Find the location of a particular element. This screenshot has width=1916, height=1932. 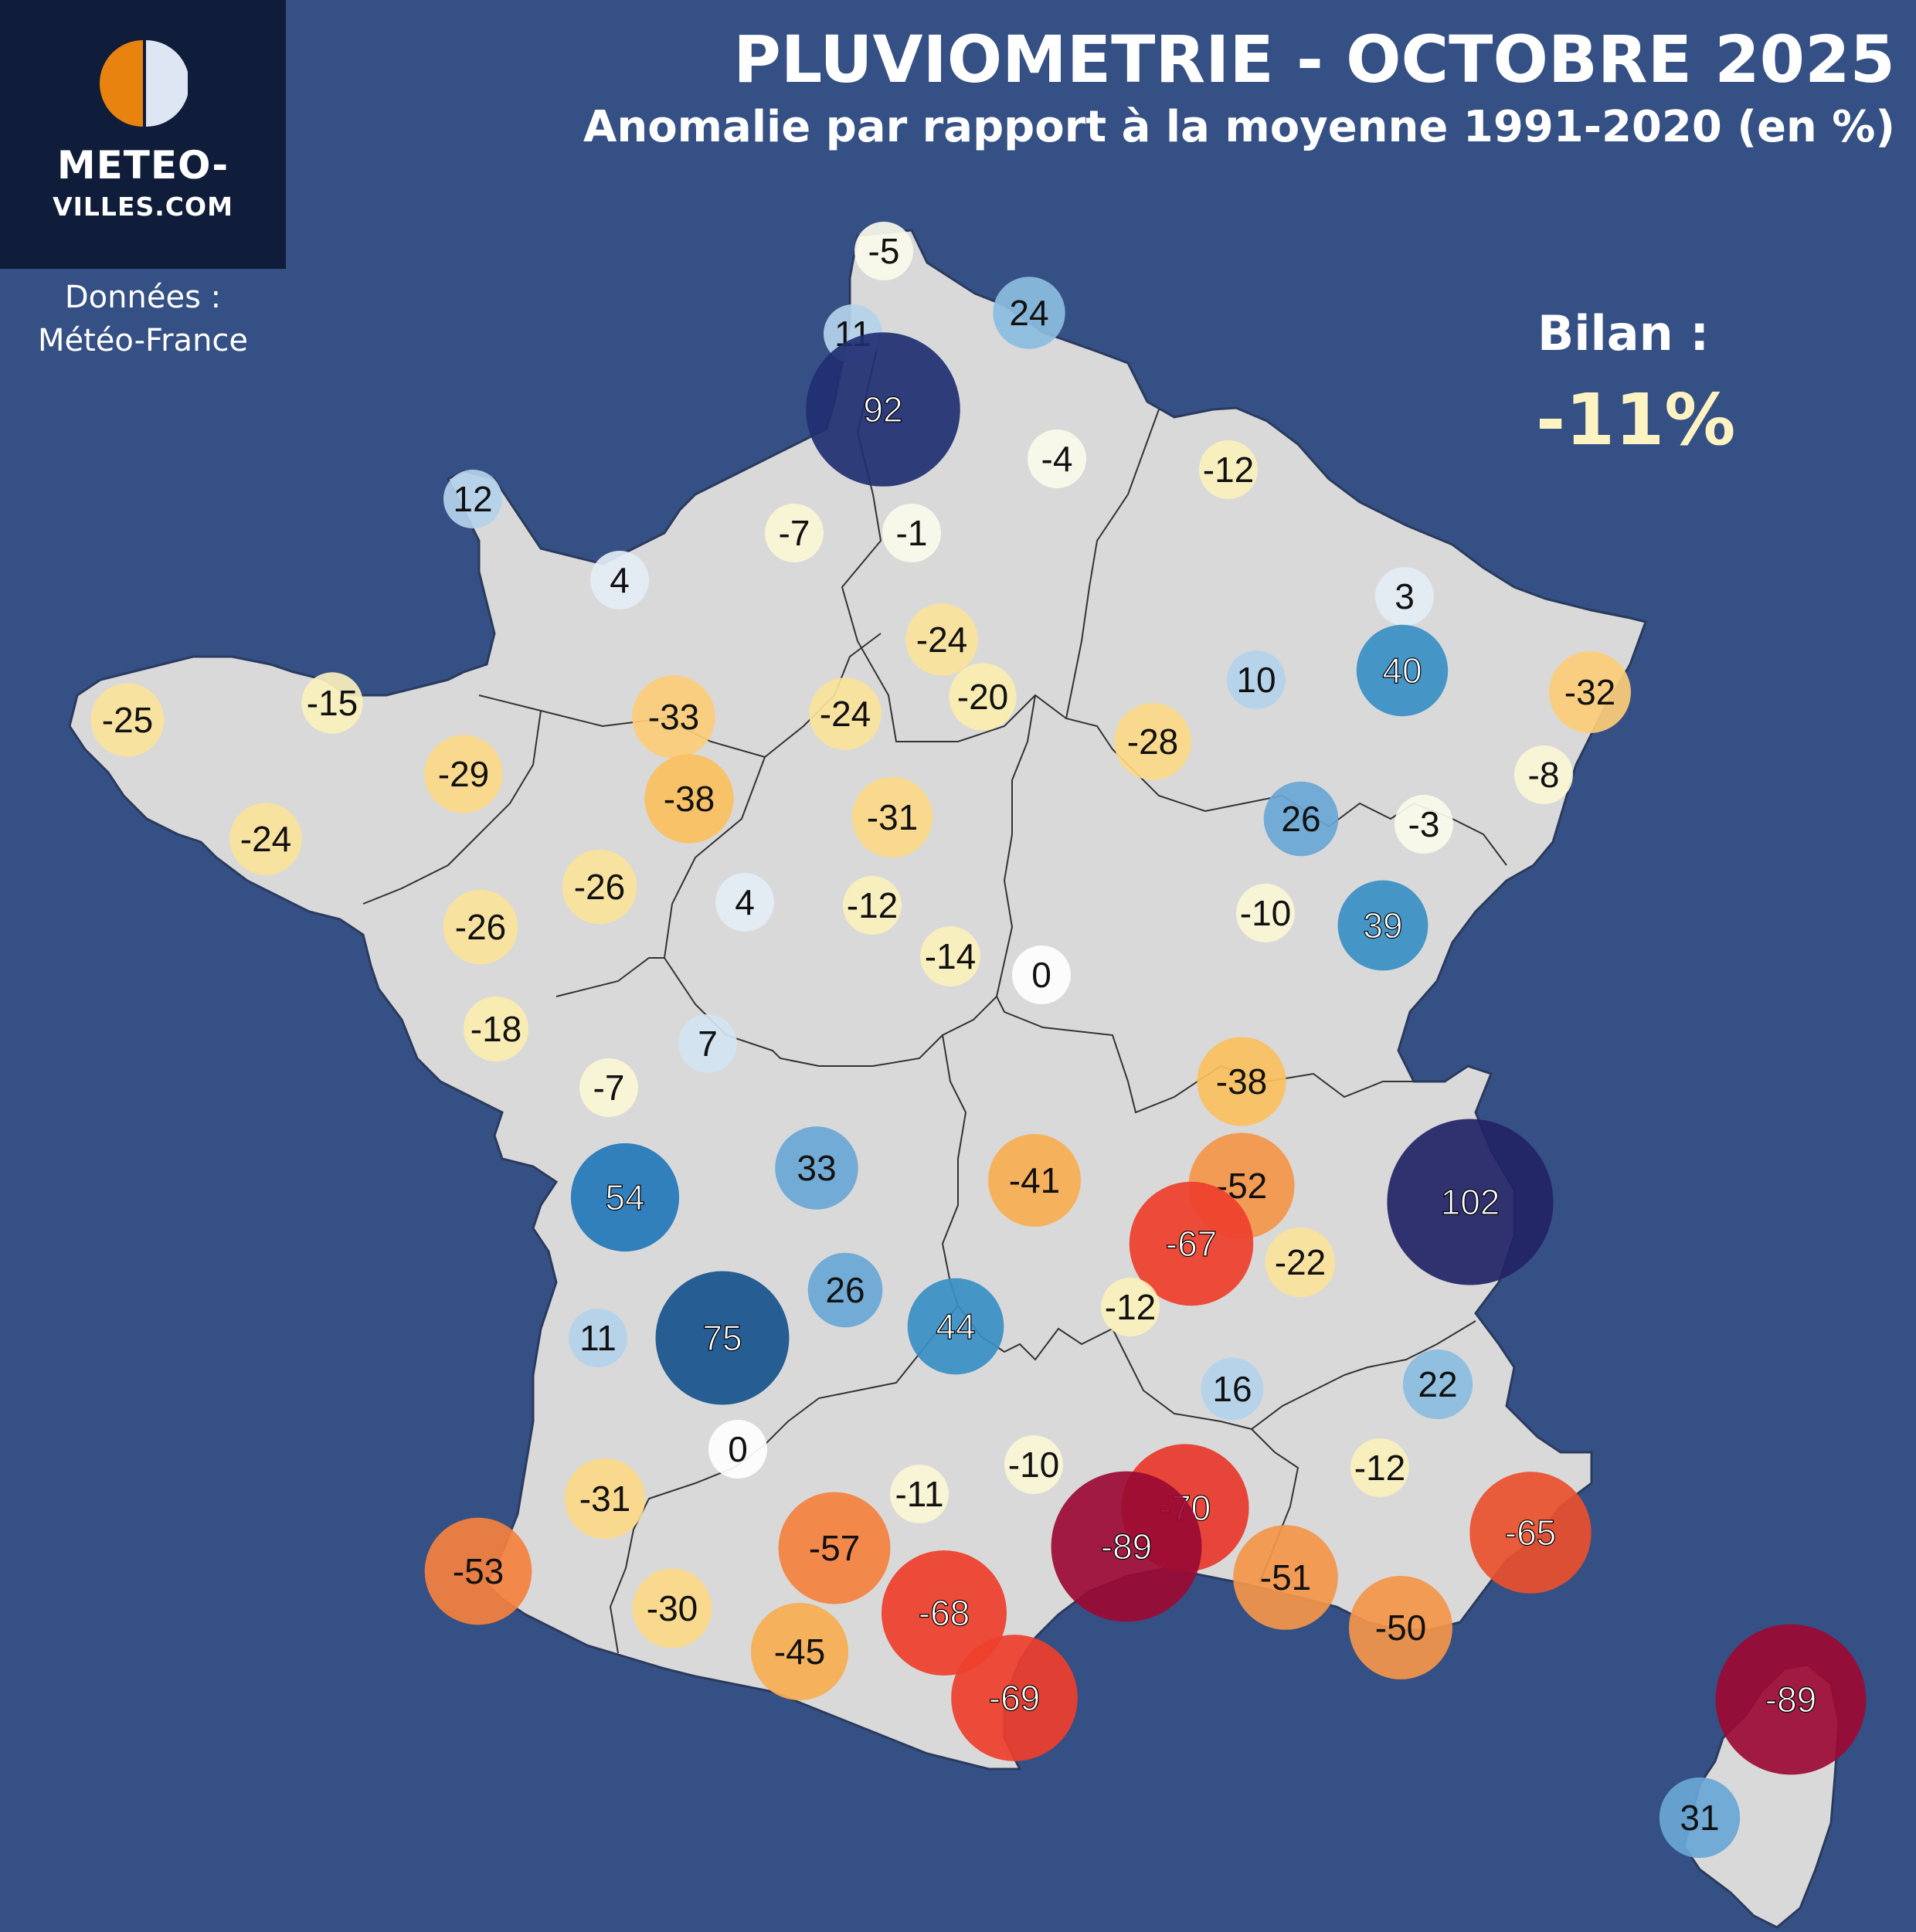

station-value-label: -26 is located at coordinates (599, 887).